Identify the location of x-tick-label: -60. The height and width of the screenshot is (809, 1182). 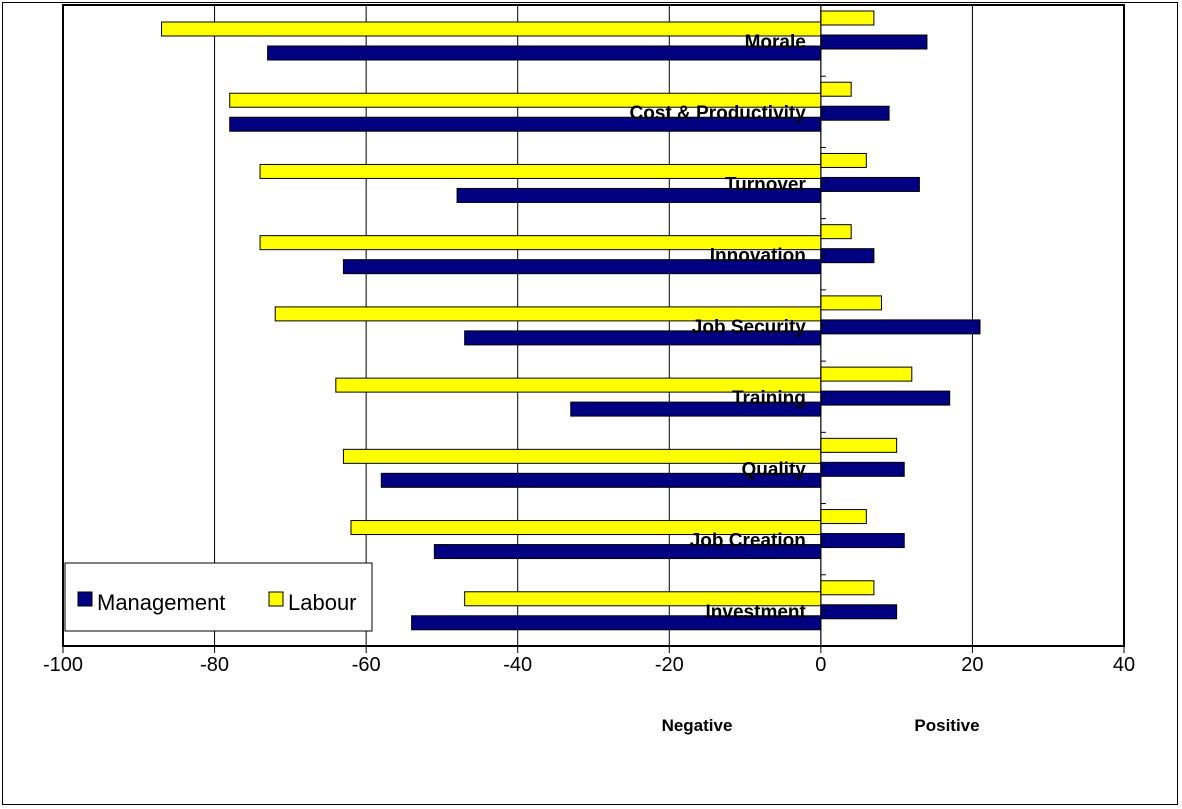
(366, 665).